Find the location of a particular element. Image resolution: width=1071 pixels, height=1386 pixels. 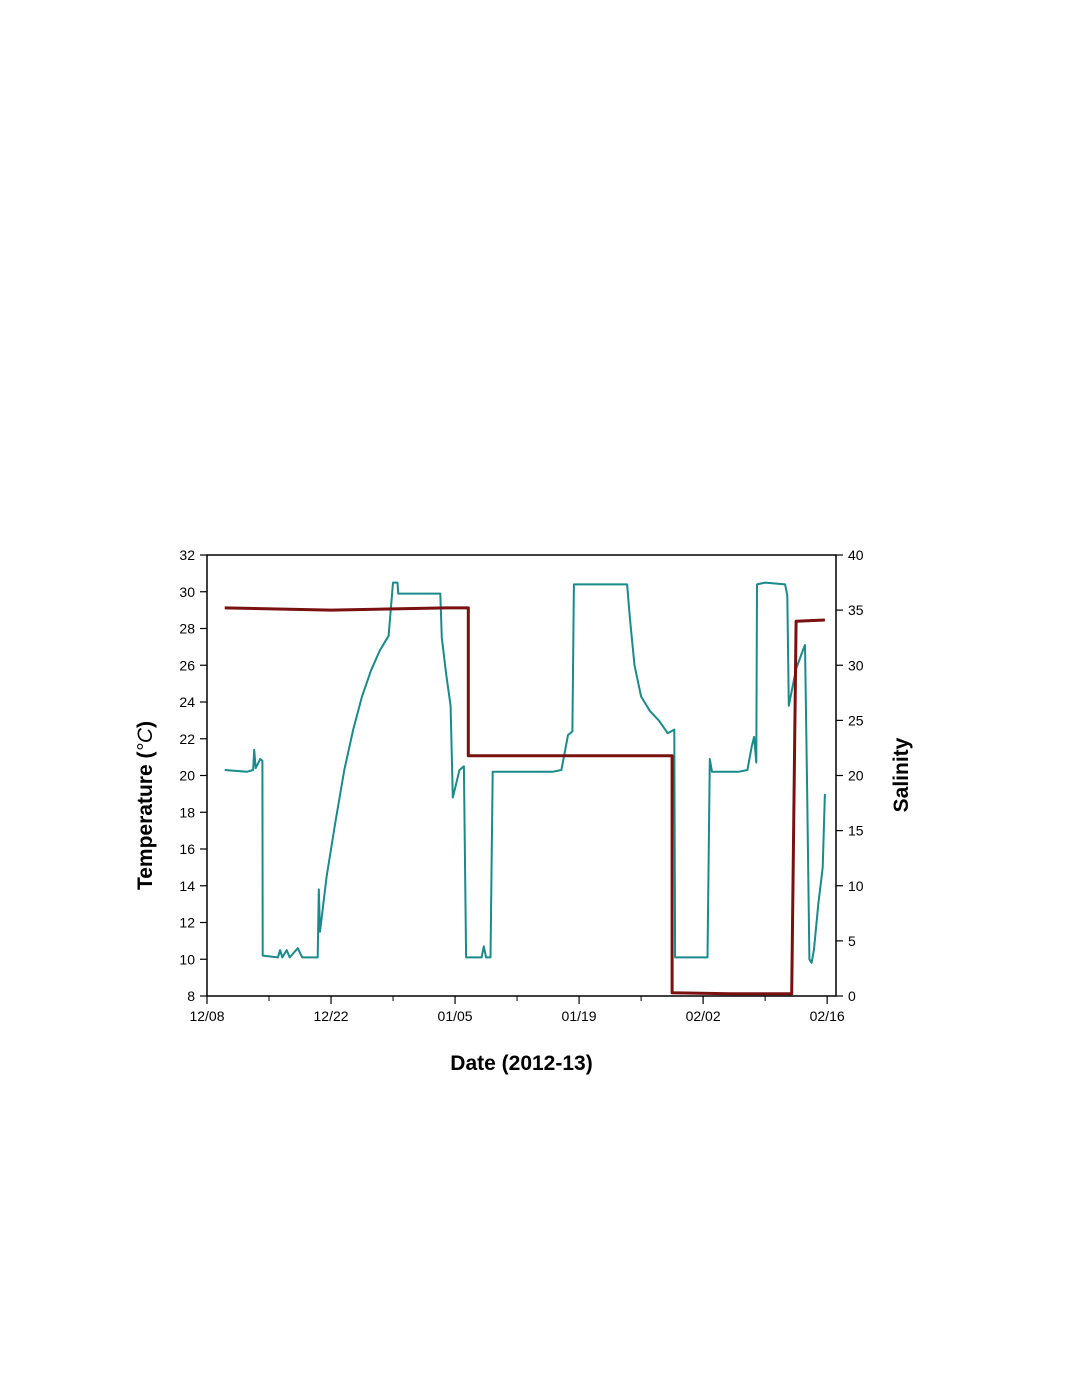

x-tick-label: 12/08 is located at coordinates (206, 1016).